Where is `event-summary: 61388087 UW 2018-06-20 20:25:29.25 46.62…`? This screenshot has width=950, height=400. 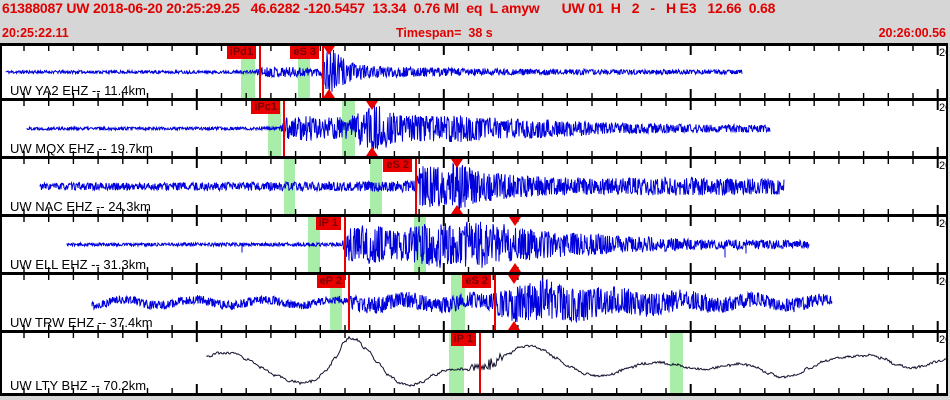 event-summary: 61388087 UW 2018-06-20 20:25:29.25 46.62… is located at coordinates (389, 8).